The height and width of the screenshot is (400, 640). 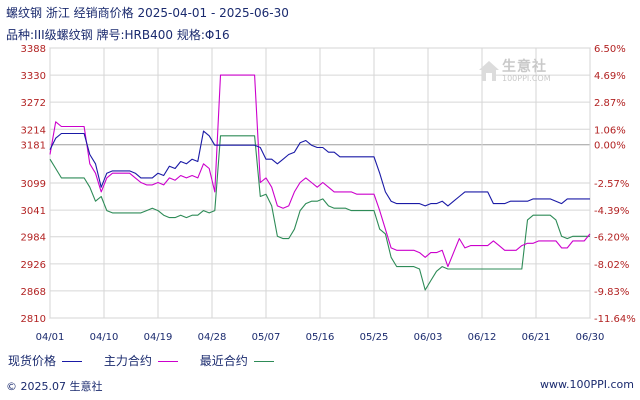 What do you see at coordinates (611, 184) in the screenshot?
I see `y-right-tick-label: -2.57%` at bounding box center [611, 184].